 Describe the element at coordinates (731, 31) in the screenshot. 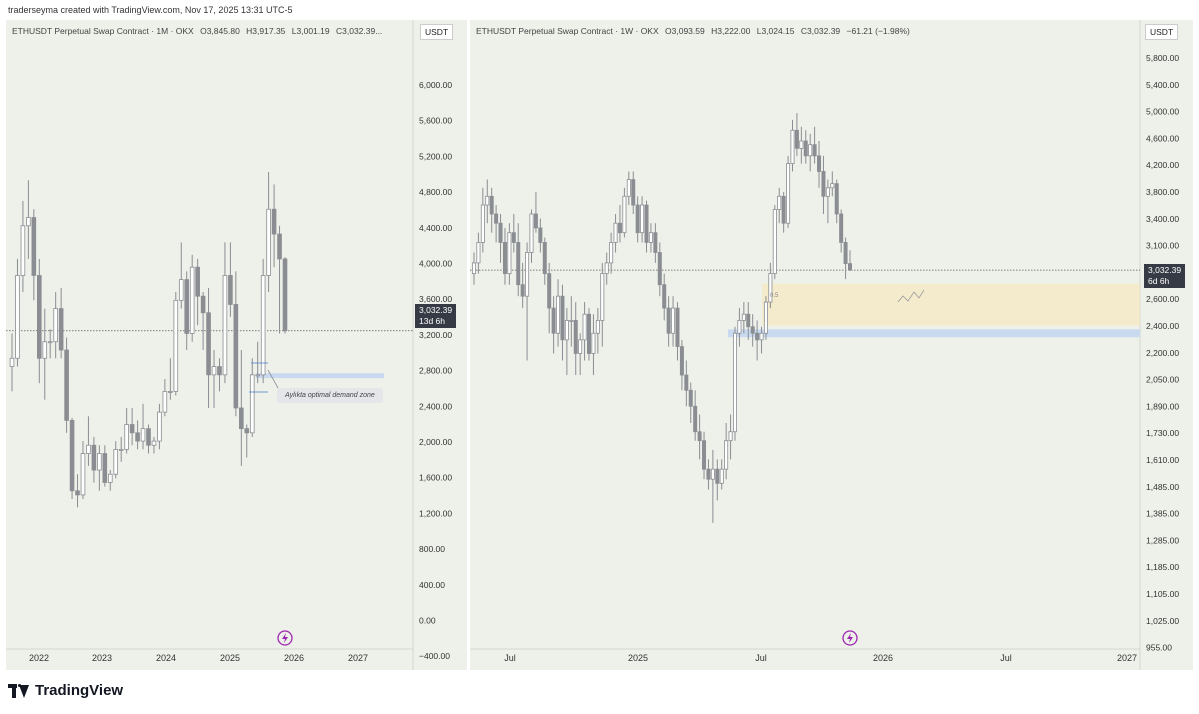

I see `legend-high: H3,222.00` at that location.